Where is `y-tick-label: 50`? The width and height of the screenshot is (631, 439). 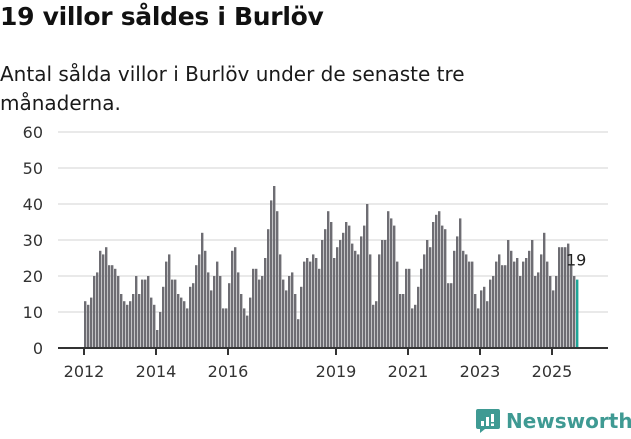 y-tick-label: 50 is located at coordinates (33, 168).